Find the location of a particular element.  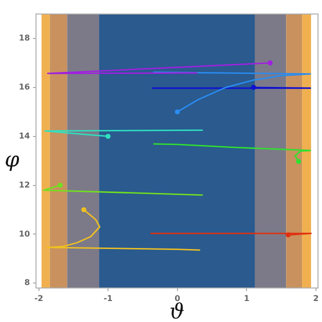

y-tick-label: 14 is located at coordinates (24, 135).